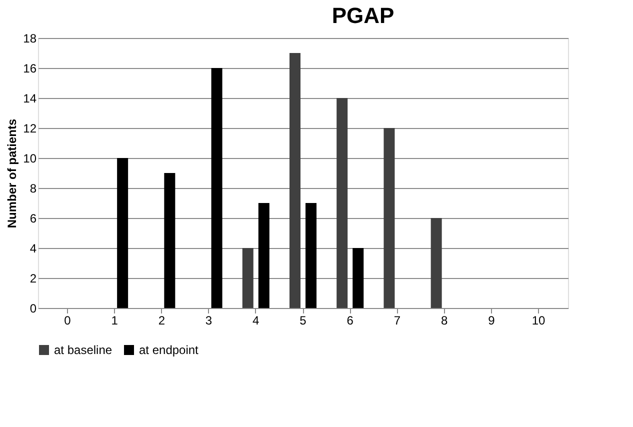 The image size is (633, 427). Describe the element at coordinates (444, 321) in the screenshot. I see `x-tick-label: 8` at that location.